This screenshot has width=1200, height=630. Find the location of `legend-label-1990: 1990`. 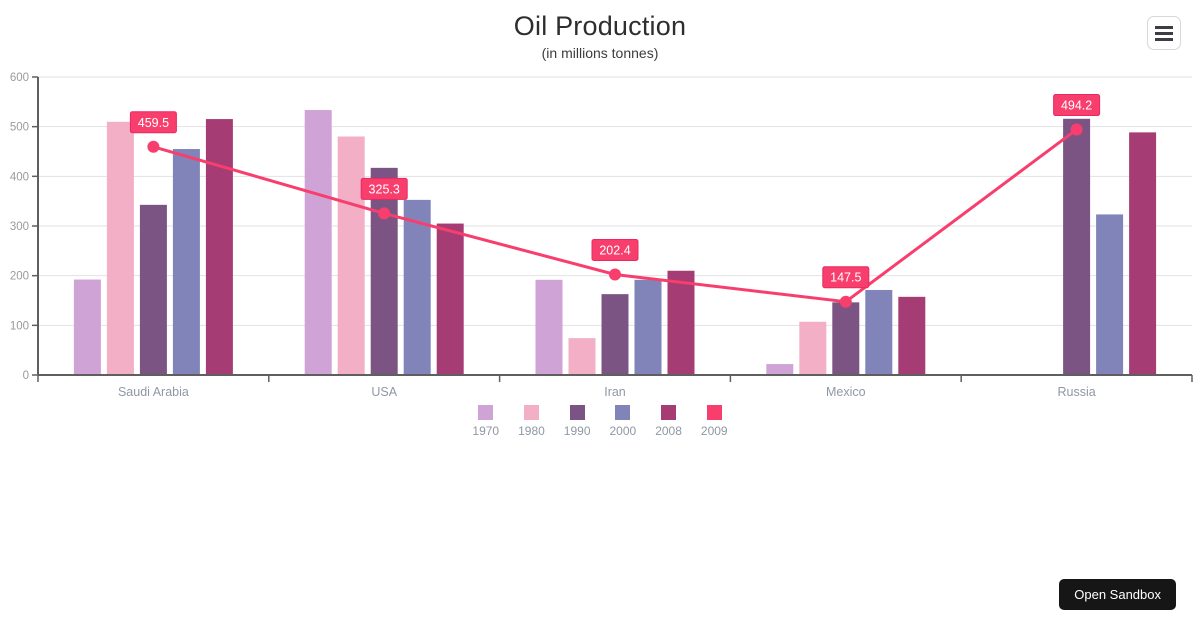

legend-label-1990: 1990 is located at coordinates (577, 431).